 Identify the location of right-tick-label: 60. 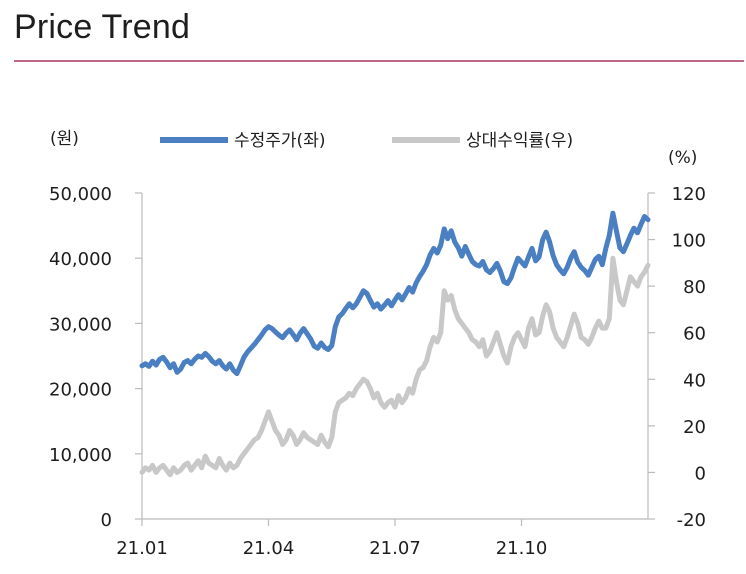
(694, 334).